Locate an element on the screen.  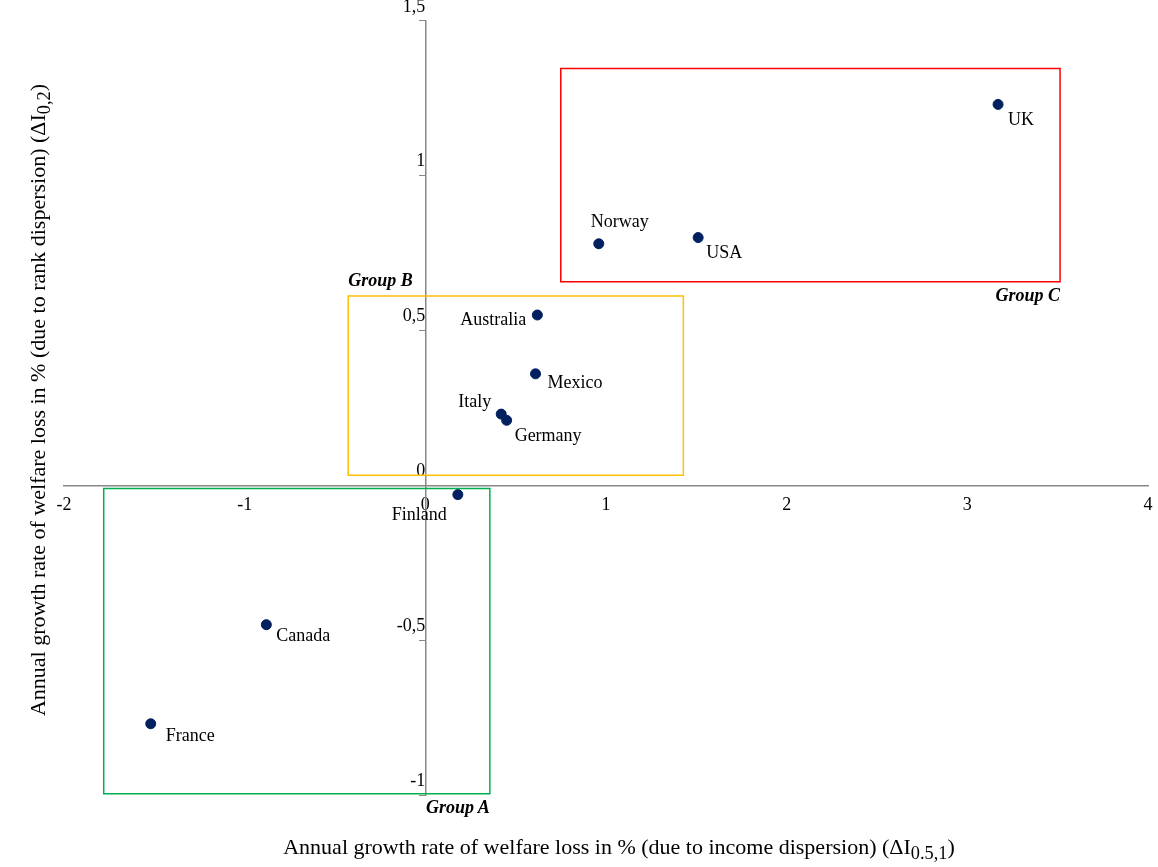
data-label: USA is located at coordinates (724, 252).